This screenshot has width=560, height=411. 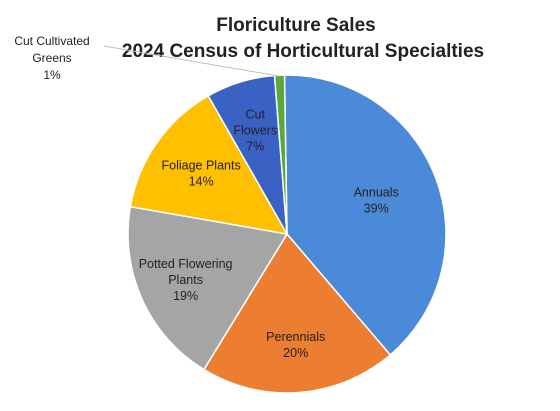 I want to click on slice-name-label: Foliage Plants, so click(x=200, y=166).